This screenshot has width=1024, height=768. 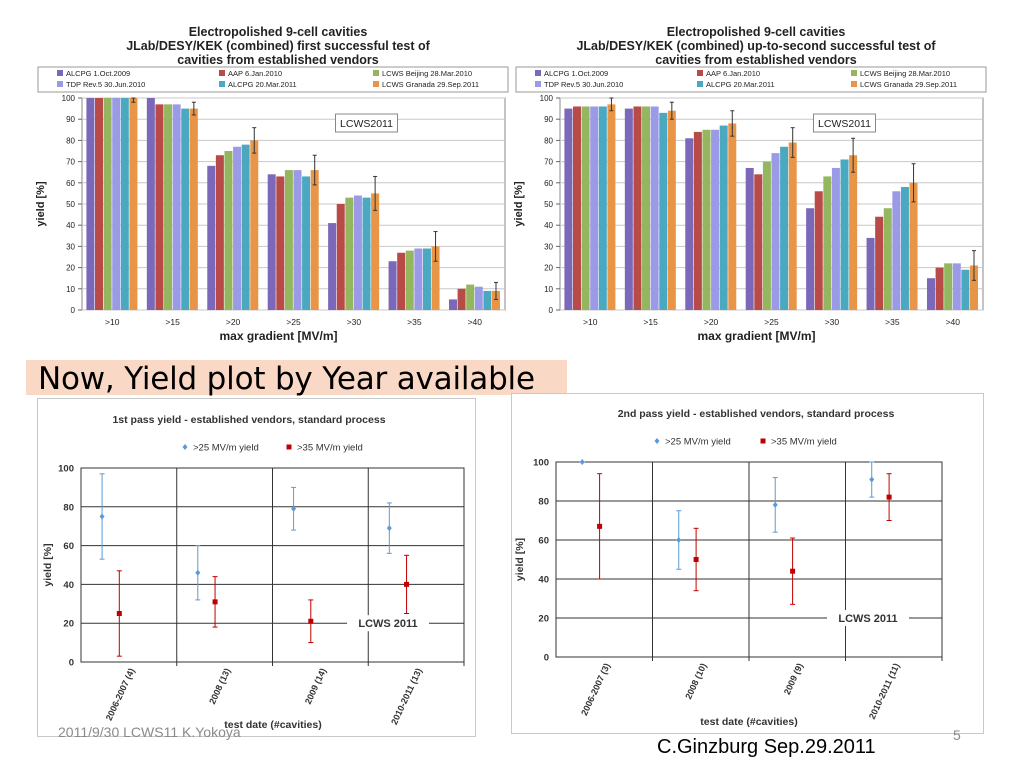 I want to click on x-tick-label: 2006-2007 (4), so click(x=120, y=694).